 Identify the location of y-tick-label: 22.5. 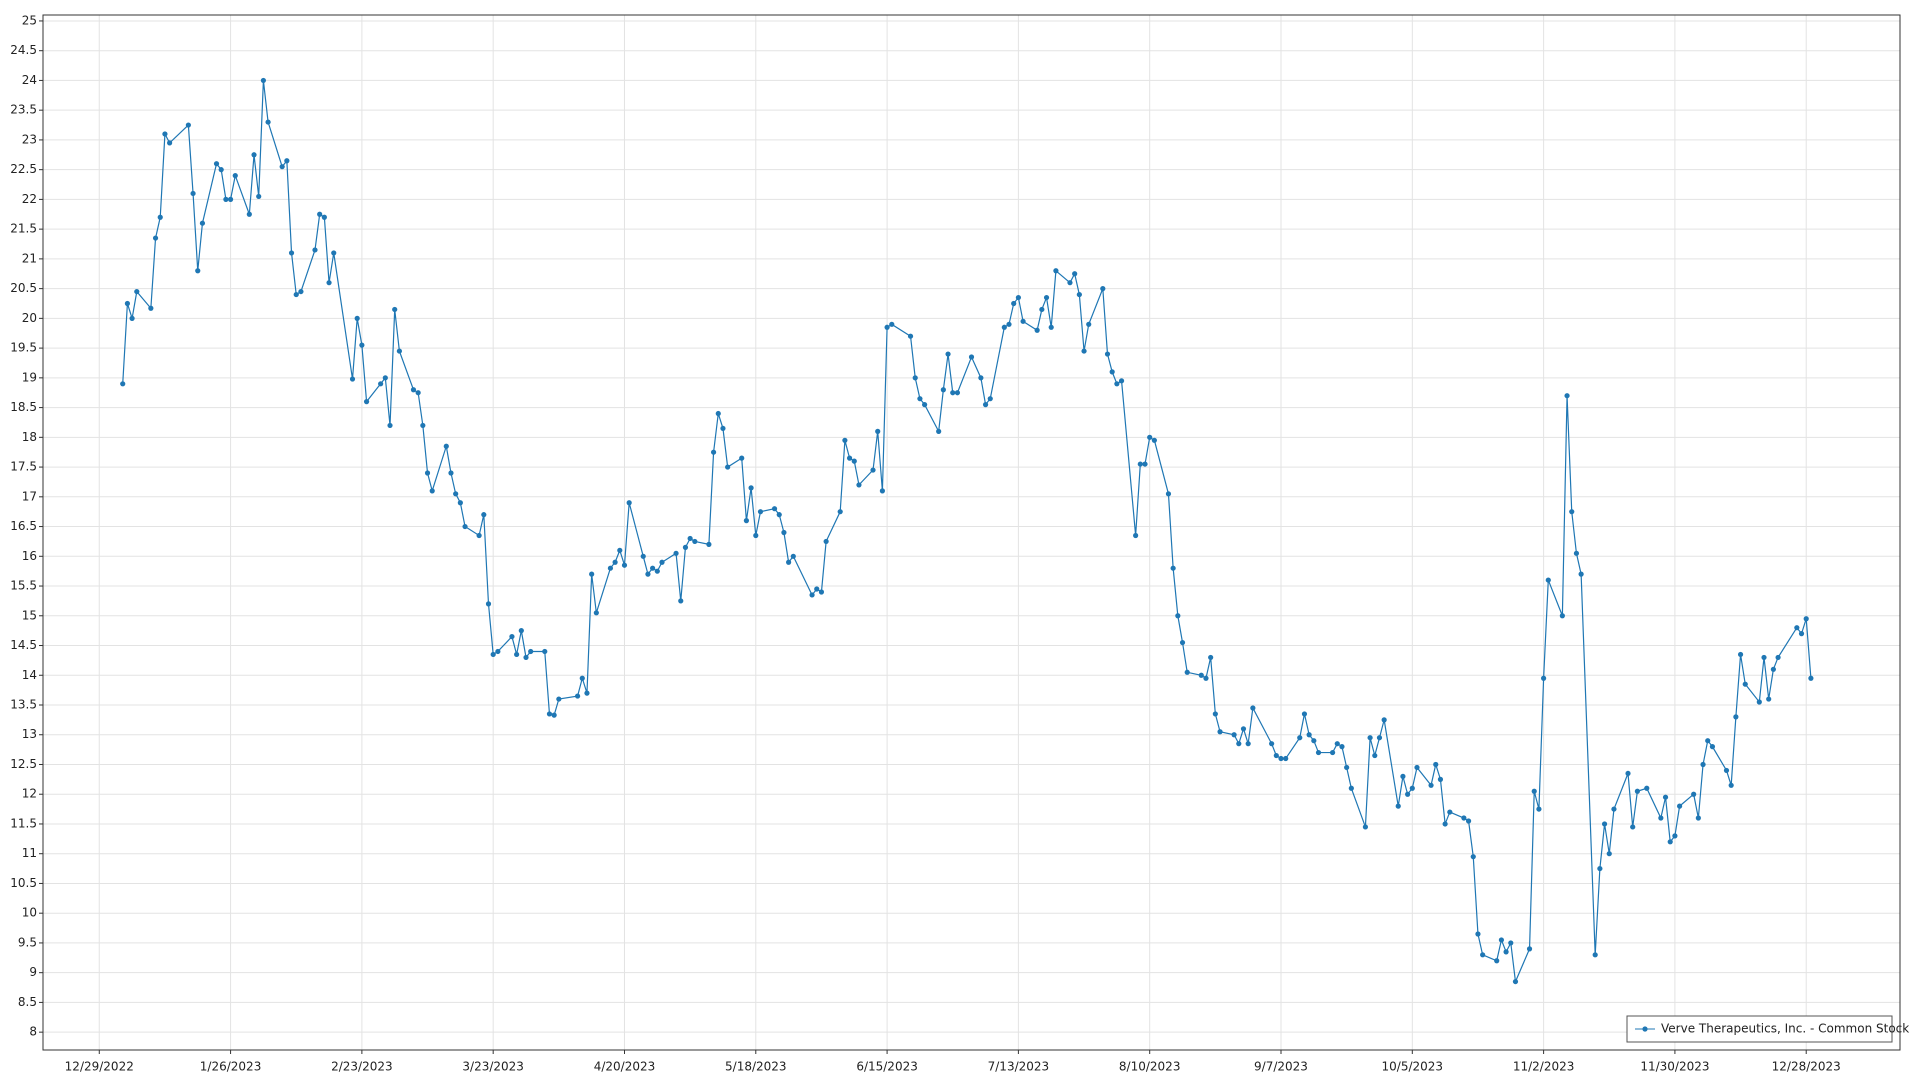
(23, 169).